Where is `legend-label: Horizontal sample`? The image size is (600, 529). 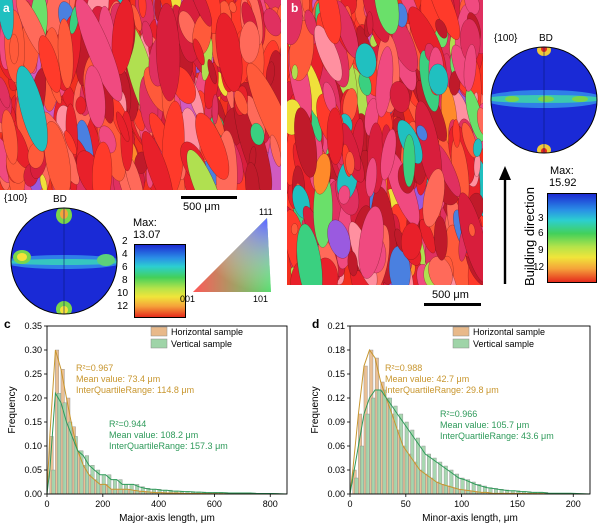
legend-label: Horizontal sample is located at coordinates (509, 332).